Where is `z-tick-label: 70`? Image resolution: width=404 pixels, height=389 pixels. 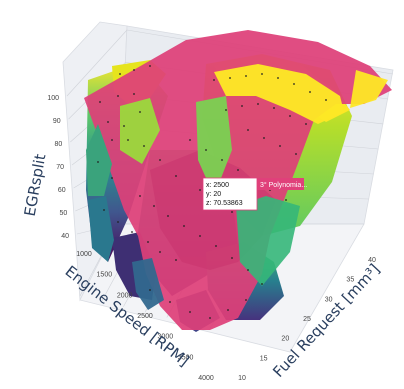
z-tick-label: 70 is located at coordinates (60, 167).